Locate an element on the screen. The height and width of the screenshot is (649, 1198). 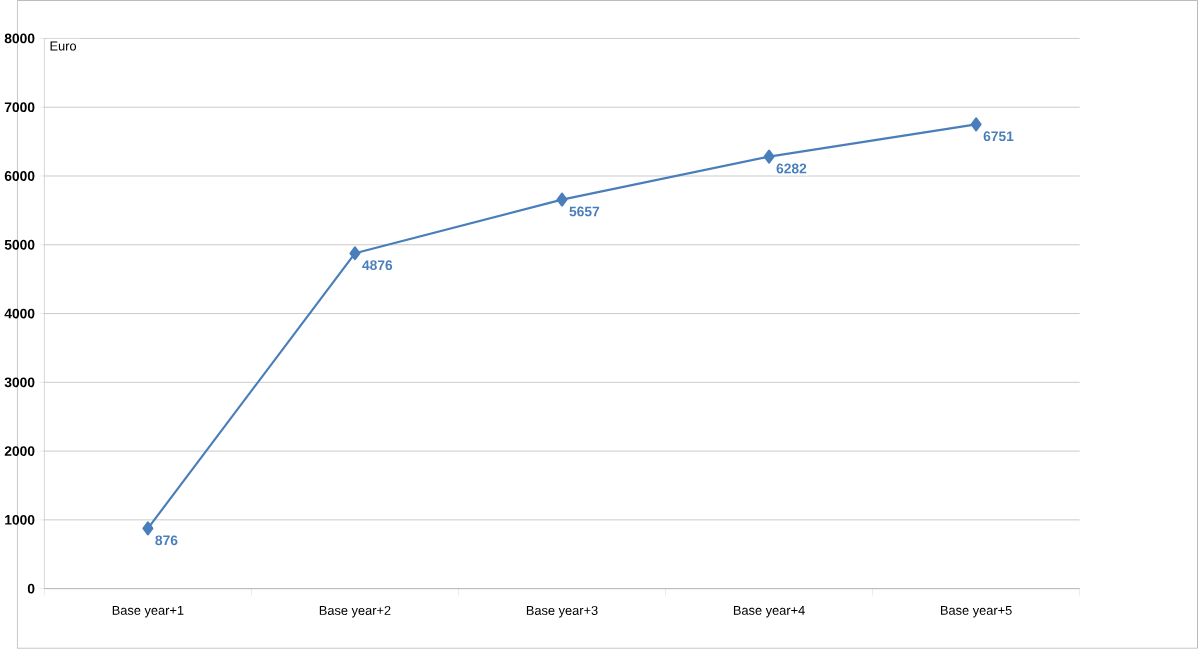
x-tick-label: Base year+3 is located at coordinates (562, 612).